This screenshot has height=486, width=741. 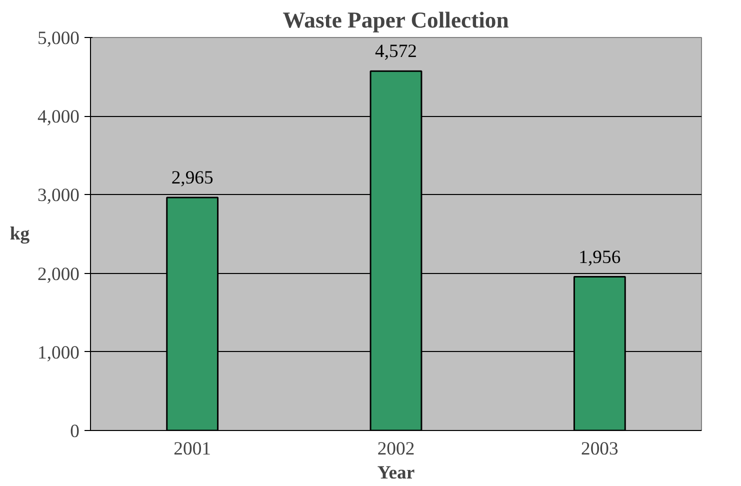 What do you see at coordinates (59, 38) in the screenshot?
I see `y-tick-label: 5,000` at bounding box center [59, 38].